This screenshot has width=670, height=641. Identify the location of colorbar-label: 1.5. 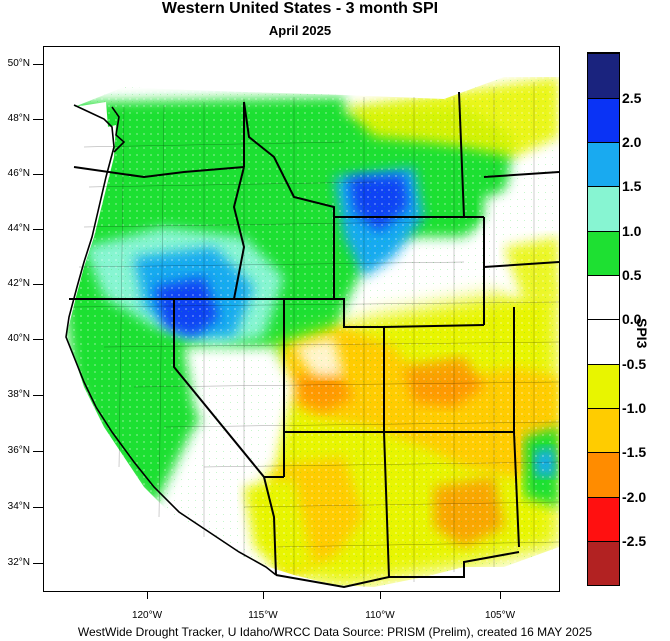
(632, 186).